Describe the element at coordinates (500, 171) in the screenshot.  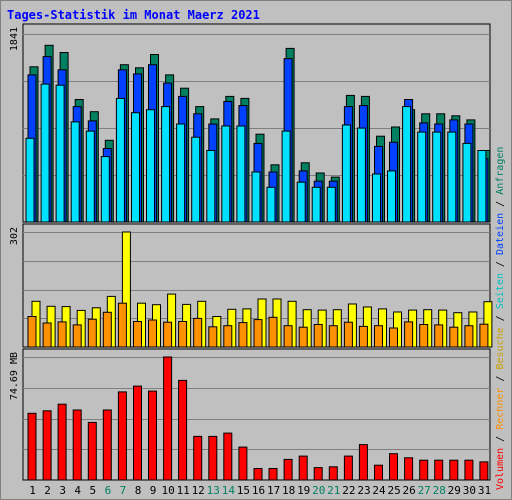
I see `legend-anfragen: Anfragen` at that location.